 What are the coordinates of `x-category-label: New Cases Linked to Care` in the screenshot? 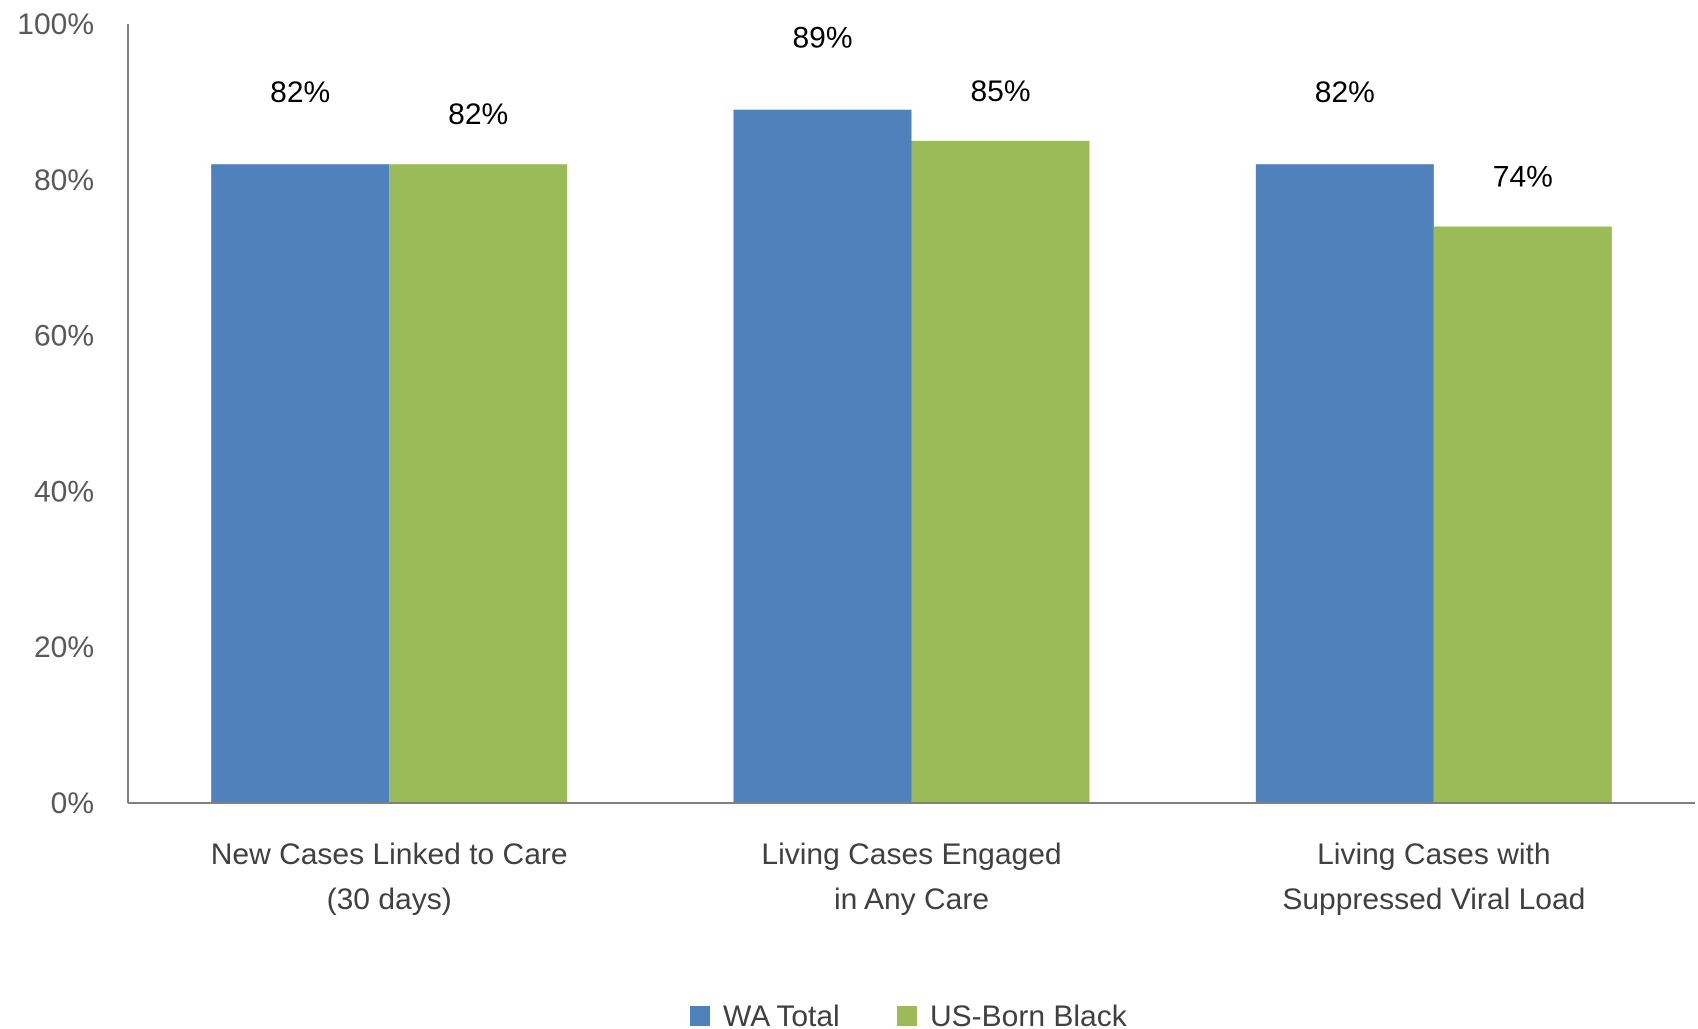 It's located at (389, 854).